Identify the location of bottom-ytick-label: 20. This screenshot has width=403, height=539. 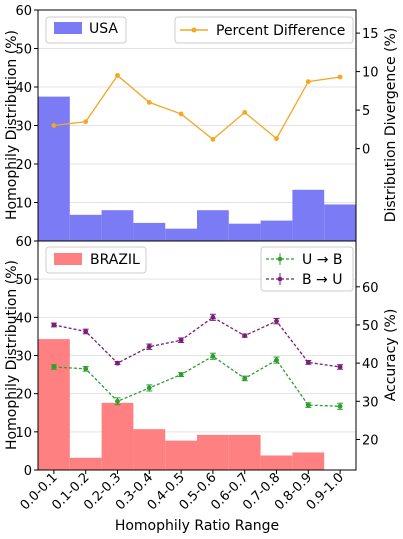
(23, 395).